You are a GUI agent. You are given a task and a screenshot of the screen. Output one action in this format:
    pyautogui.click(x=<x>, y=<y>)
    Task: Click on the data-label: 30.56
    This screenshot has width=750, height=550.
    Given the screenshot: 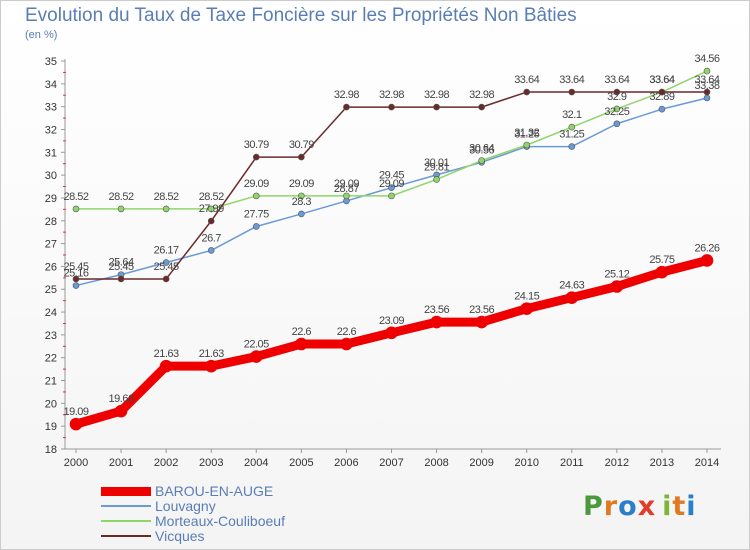 What is the action you would take?
    pyautogui.click(x=481, y=150)
    